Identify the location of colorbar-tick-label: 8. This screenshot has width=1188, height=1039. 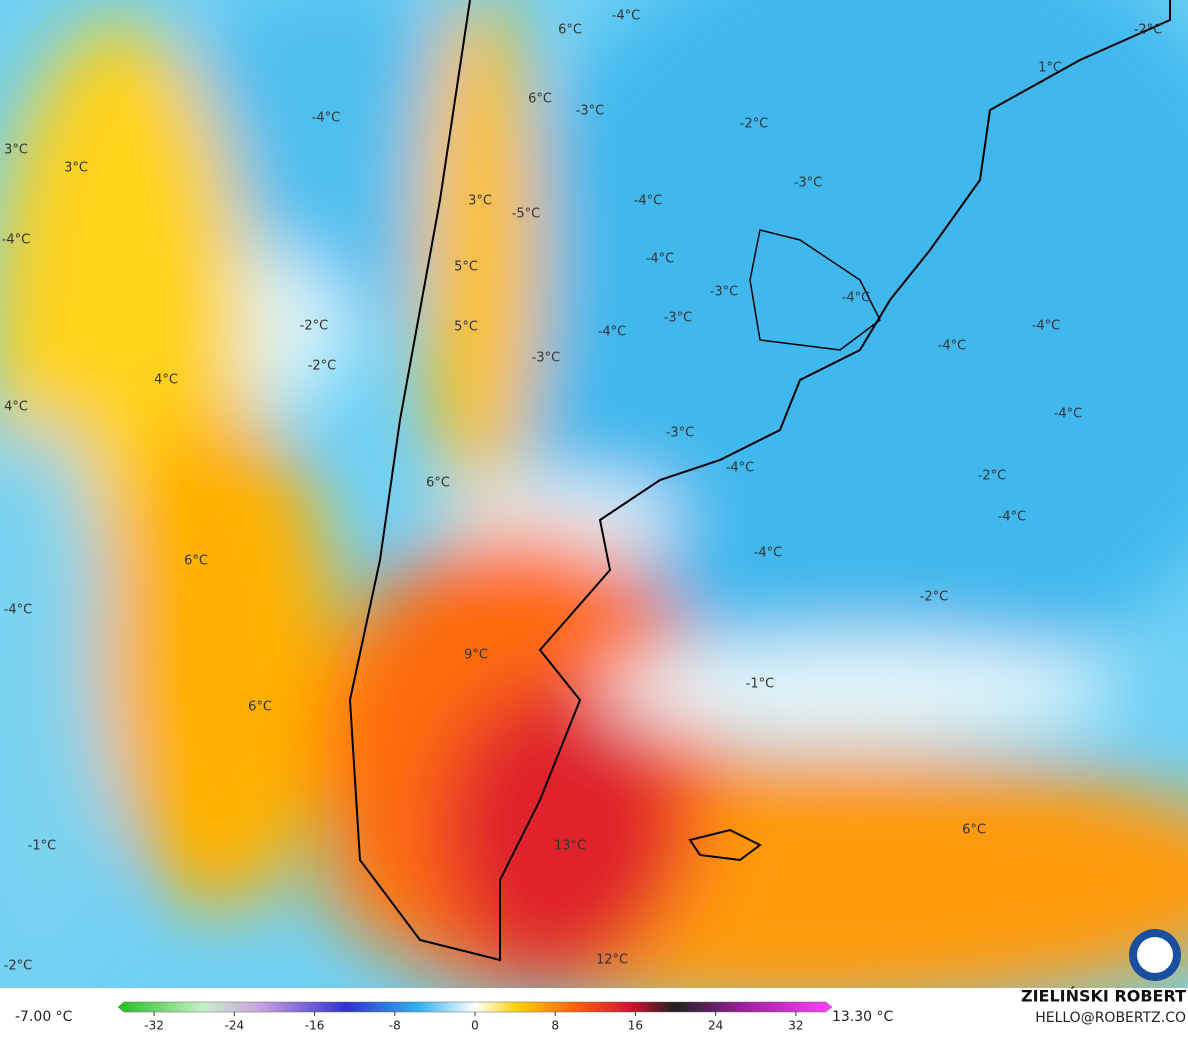
(555, 1026).